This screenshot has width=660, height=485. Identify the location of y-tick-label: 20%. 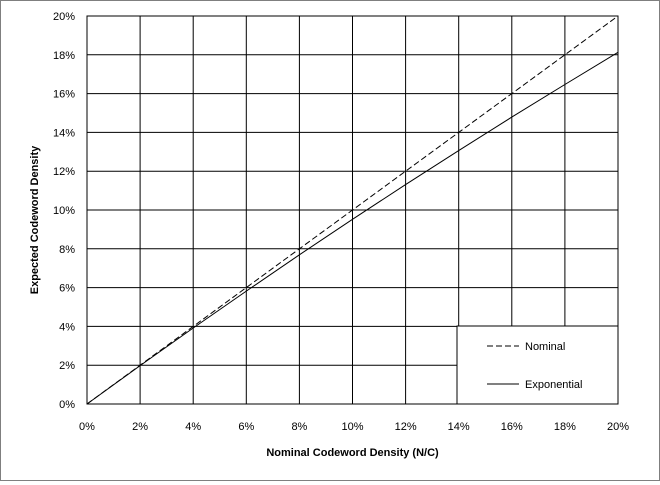
(64, 17).